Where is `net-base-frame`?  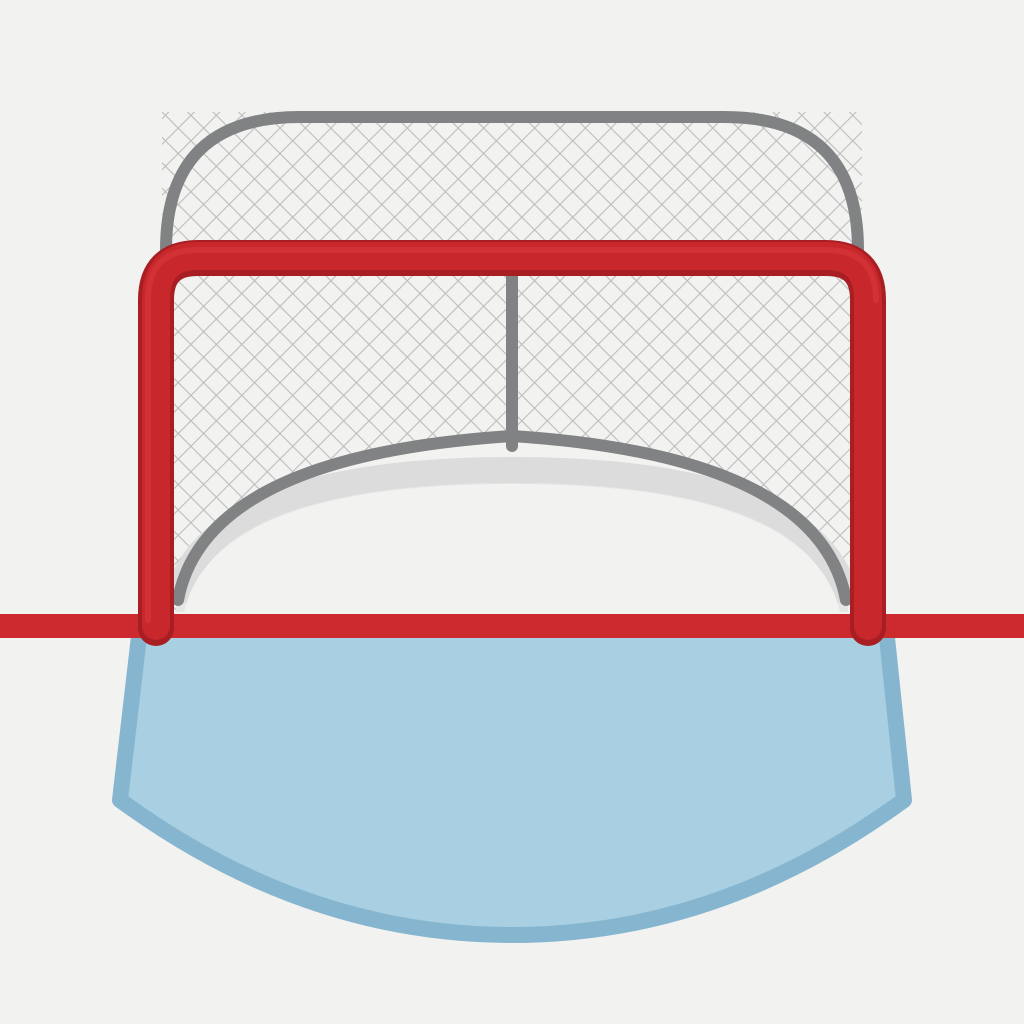 net-base-frame is located at coordinates (512, 517).